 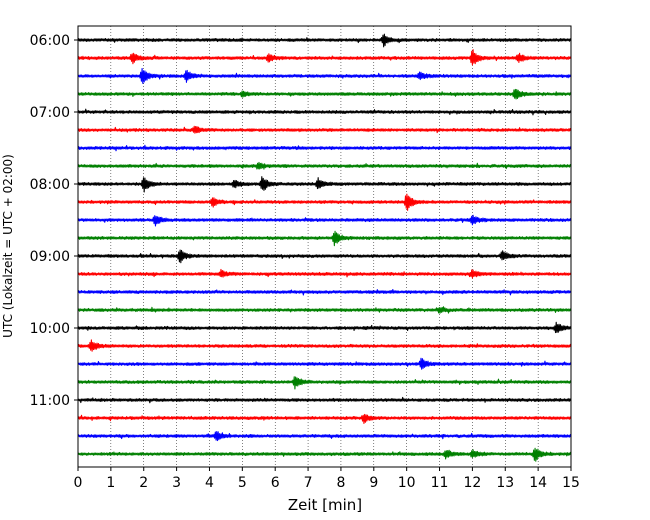 What do you see at coordinates (308, 483) in the screenshot?
I see `x-tick-label: 7` at bounding box center [308, 483].